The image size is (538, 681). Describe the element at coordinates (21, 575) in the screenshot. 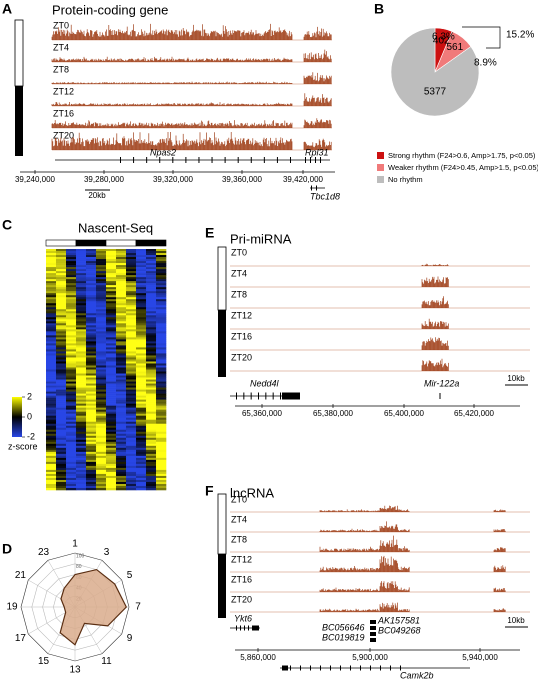

I see `radar-label: 21` at that location.